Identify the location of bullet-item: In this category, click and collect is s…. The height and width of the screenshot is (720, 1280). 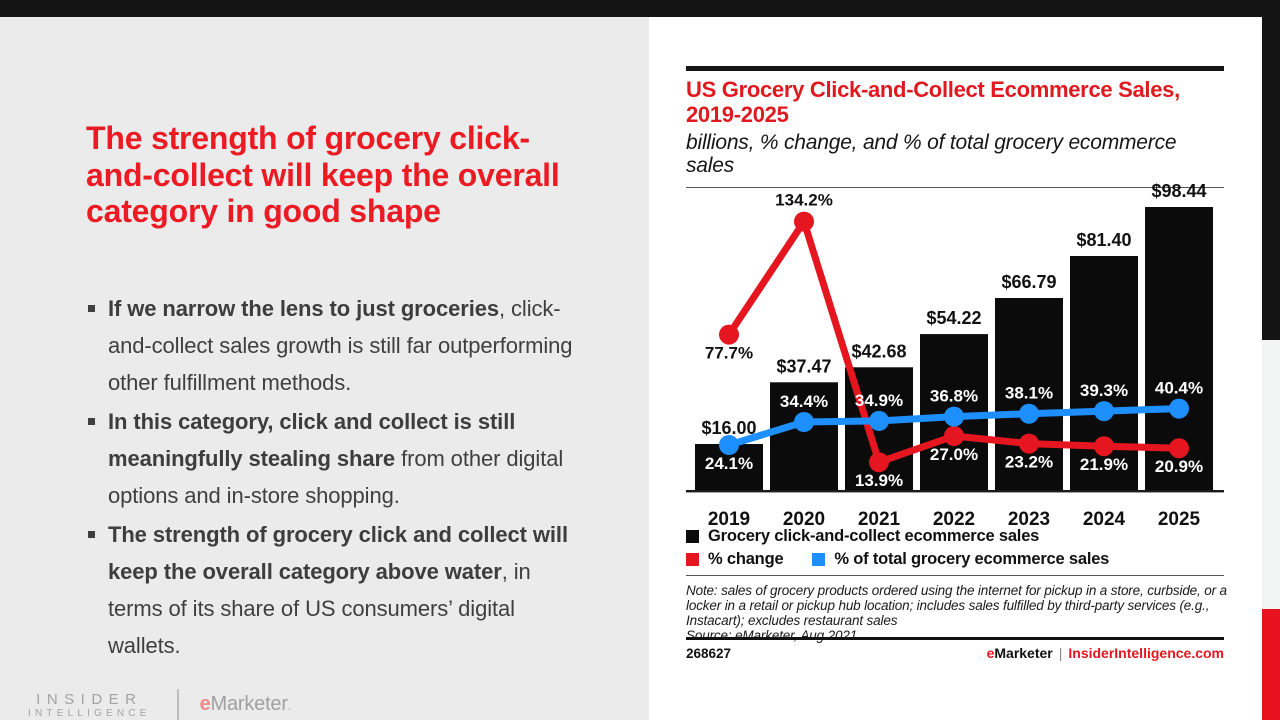
(334, 458).